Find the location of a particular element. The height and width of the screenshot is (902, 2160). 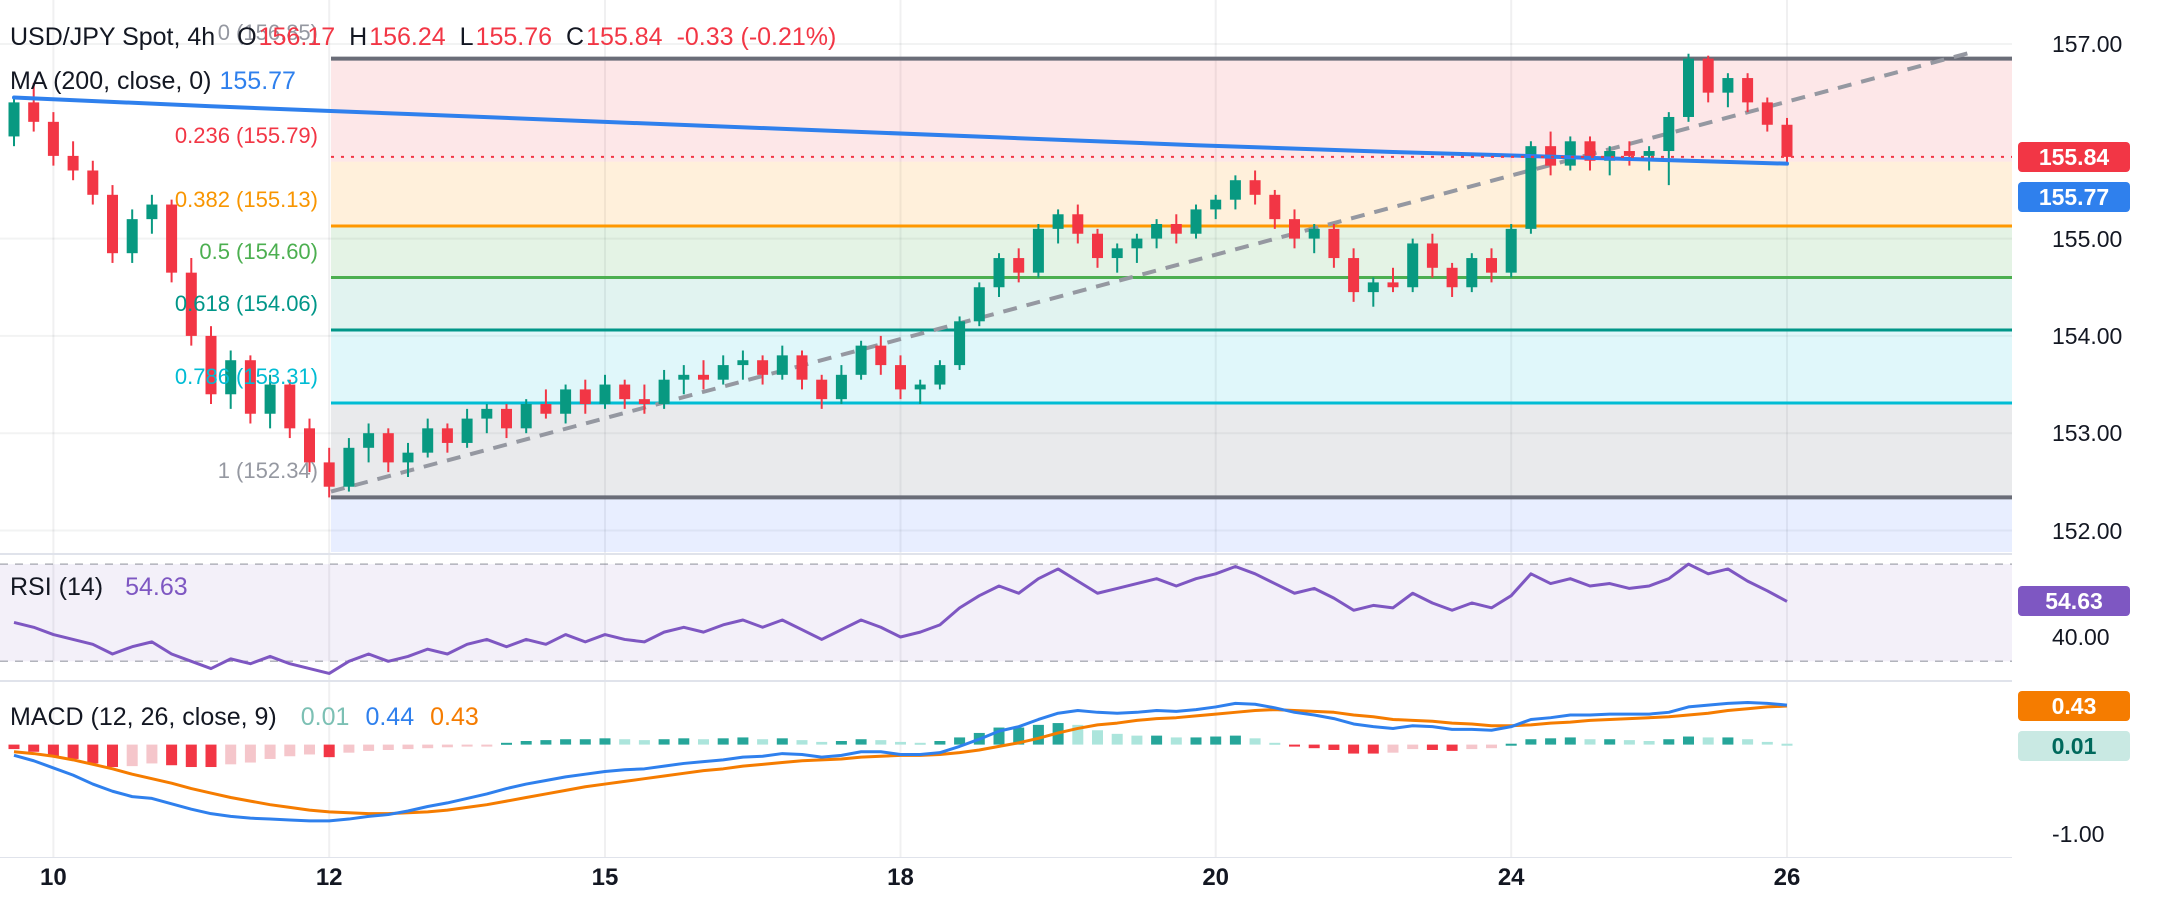

rsi-label: RSI (14) is located at coordinates (57, 587).